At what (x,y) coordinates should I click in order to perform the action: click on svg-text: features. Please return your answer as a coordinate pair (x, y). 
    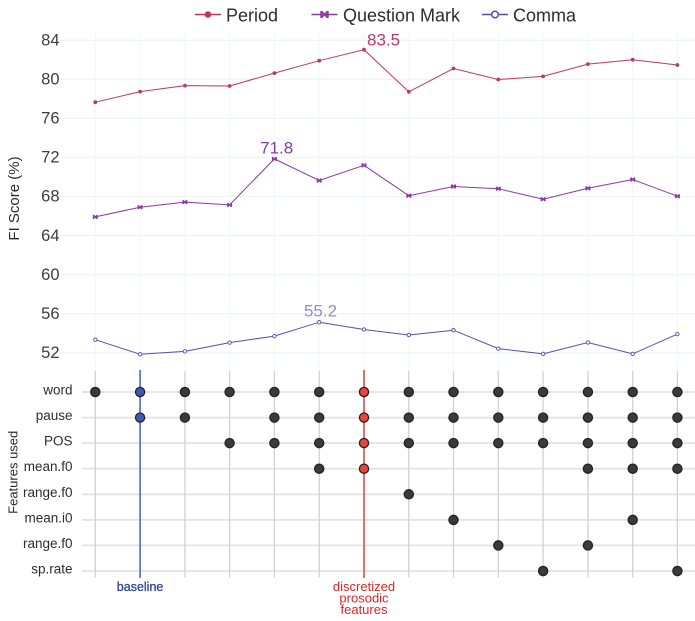
    Looking at the image, I should click on (364, 609).